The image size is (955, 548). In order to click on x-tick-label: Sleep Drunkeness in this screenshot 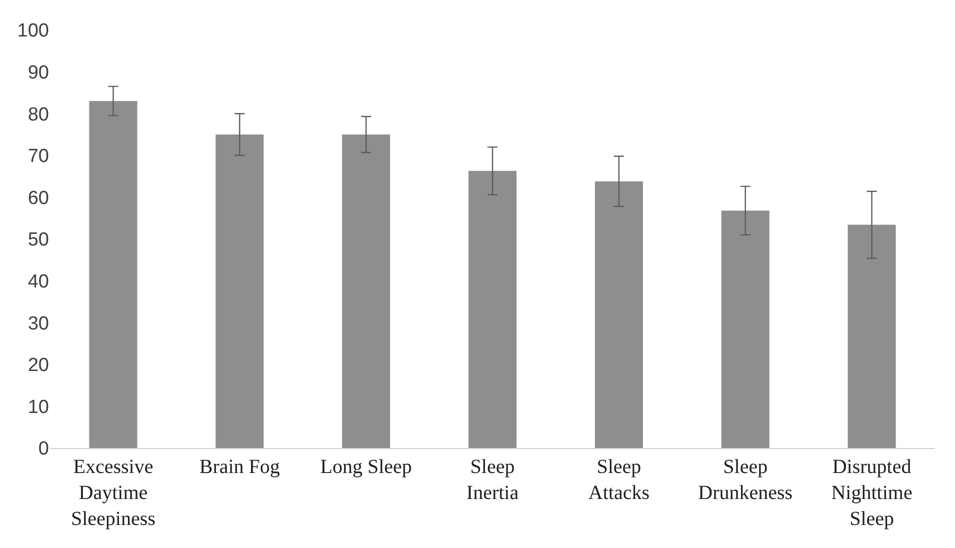, I will do `click(745, 480)`.